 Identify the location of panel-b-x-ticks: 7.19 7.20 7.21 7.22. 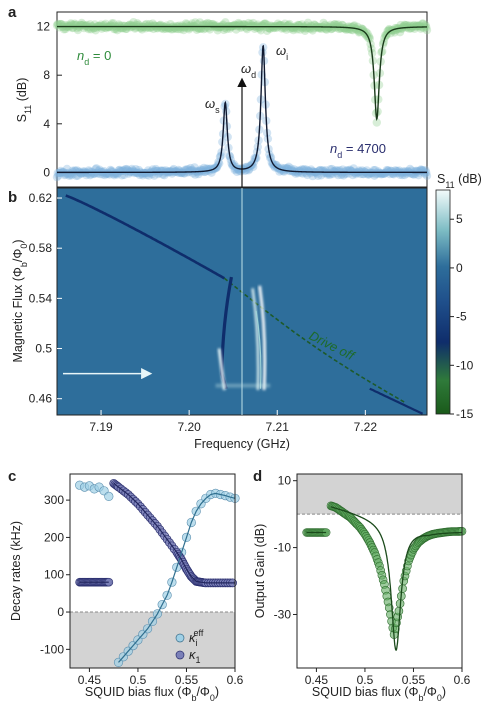
(233, 422).